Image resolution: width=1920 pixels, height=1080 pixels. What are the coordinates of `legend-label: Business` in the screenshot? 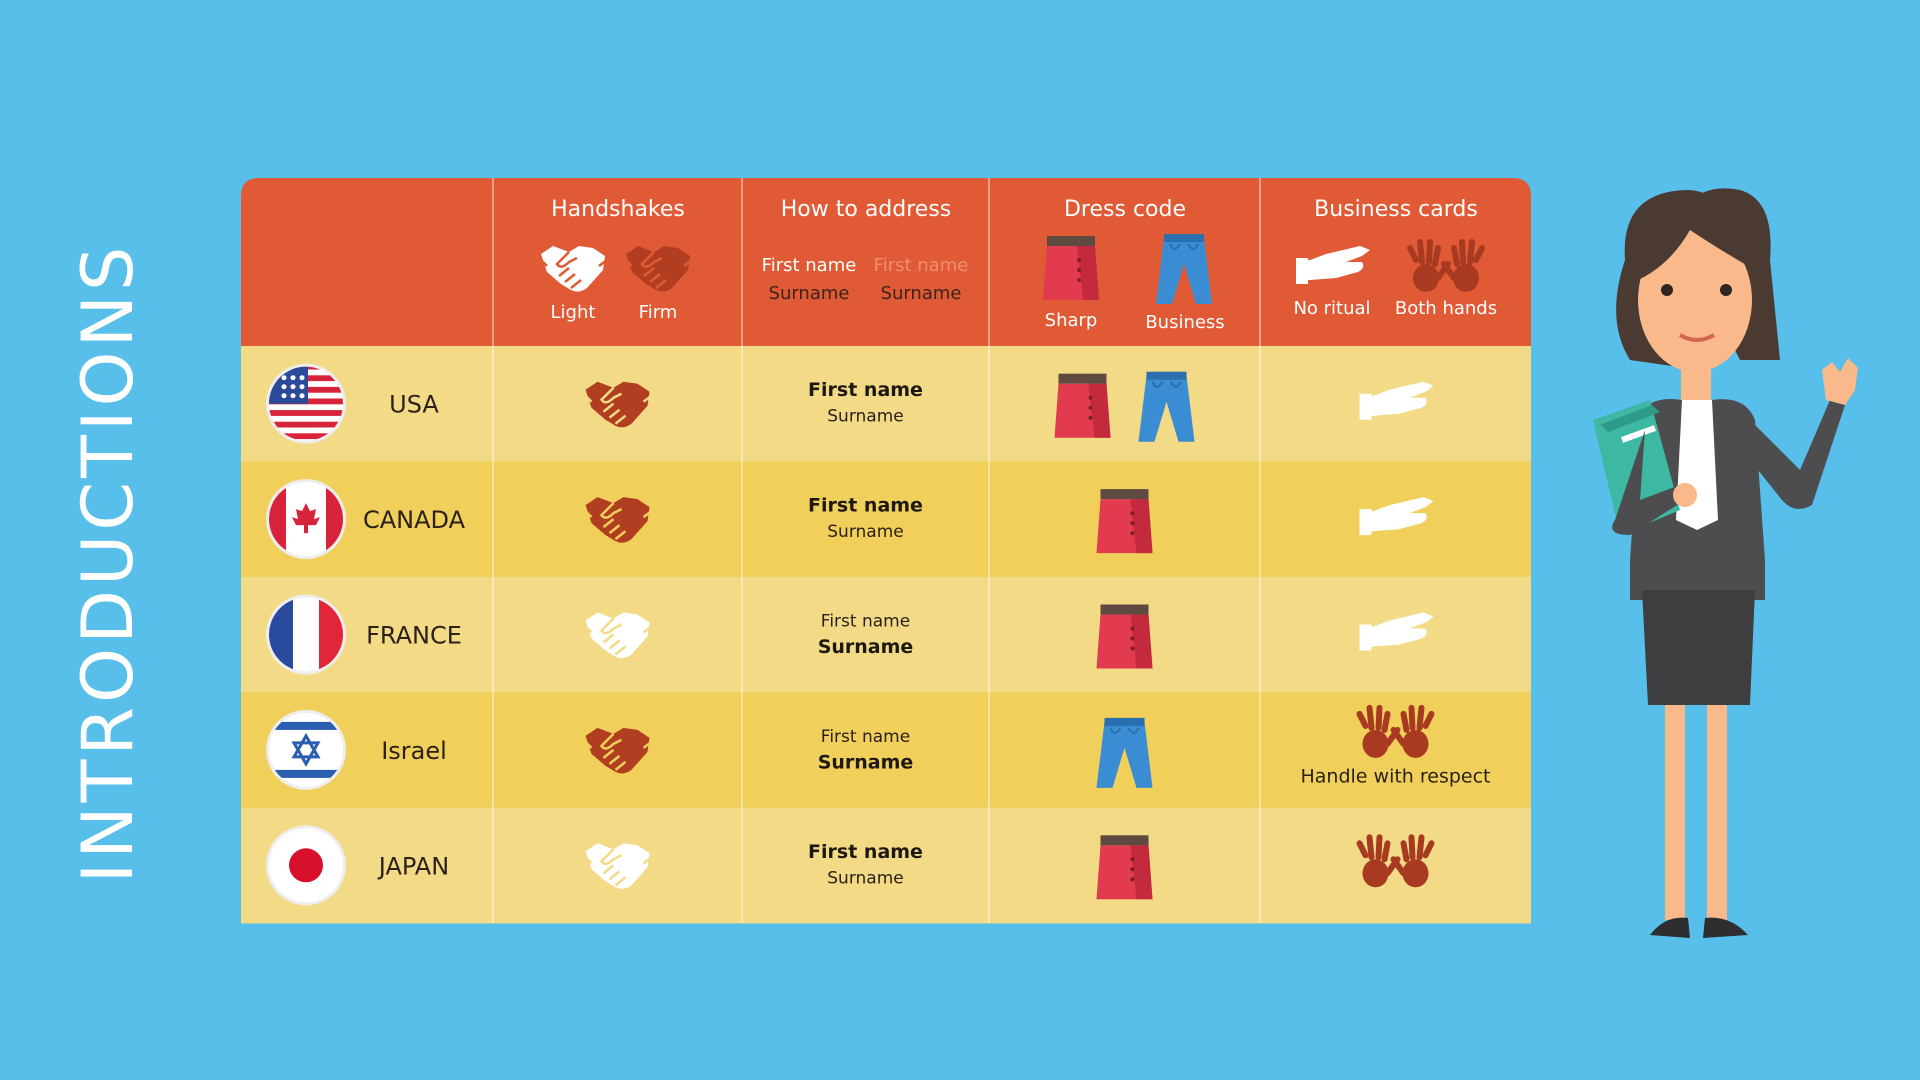 It's located at (1184, 322).